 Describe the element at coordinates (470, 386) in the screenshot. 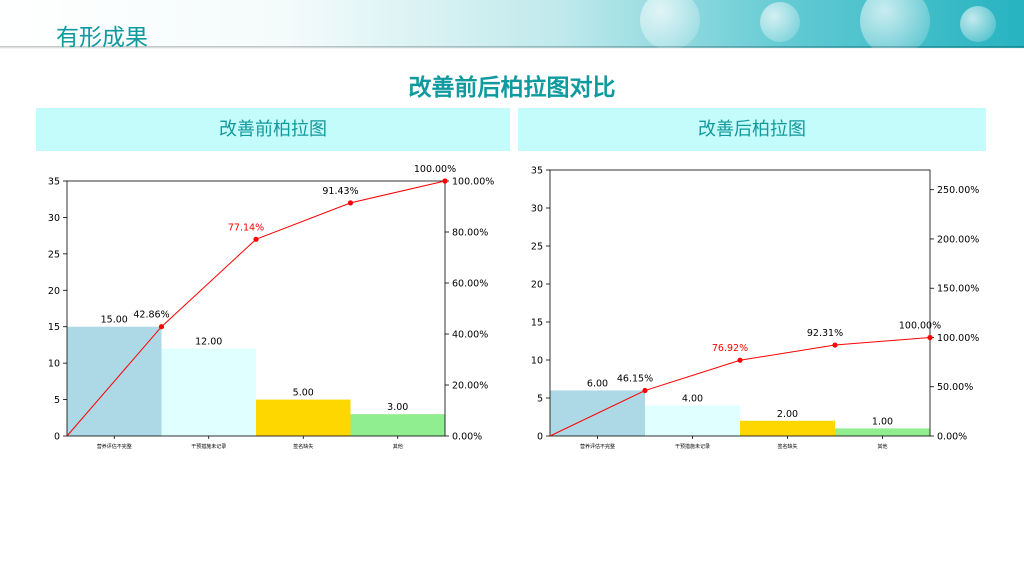

I see `y2-tick-label: 20.00%` at that location.